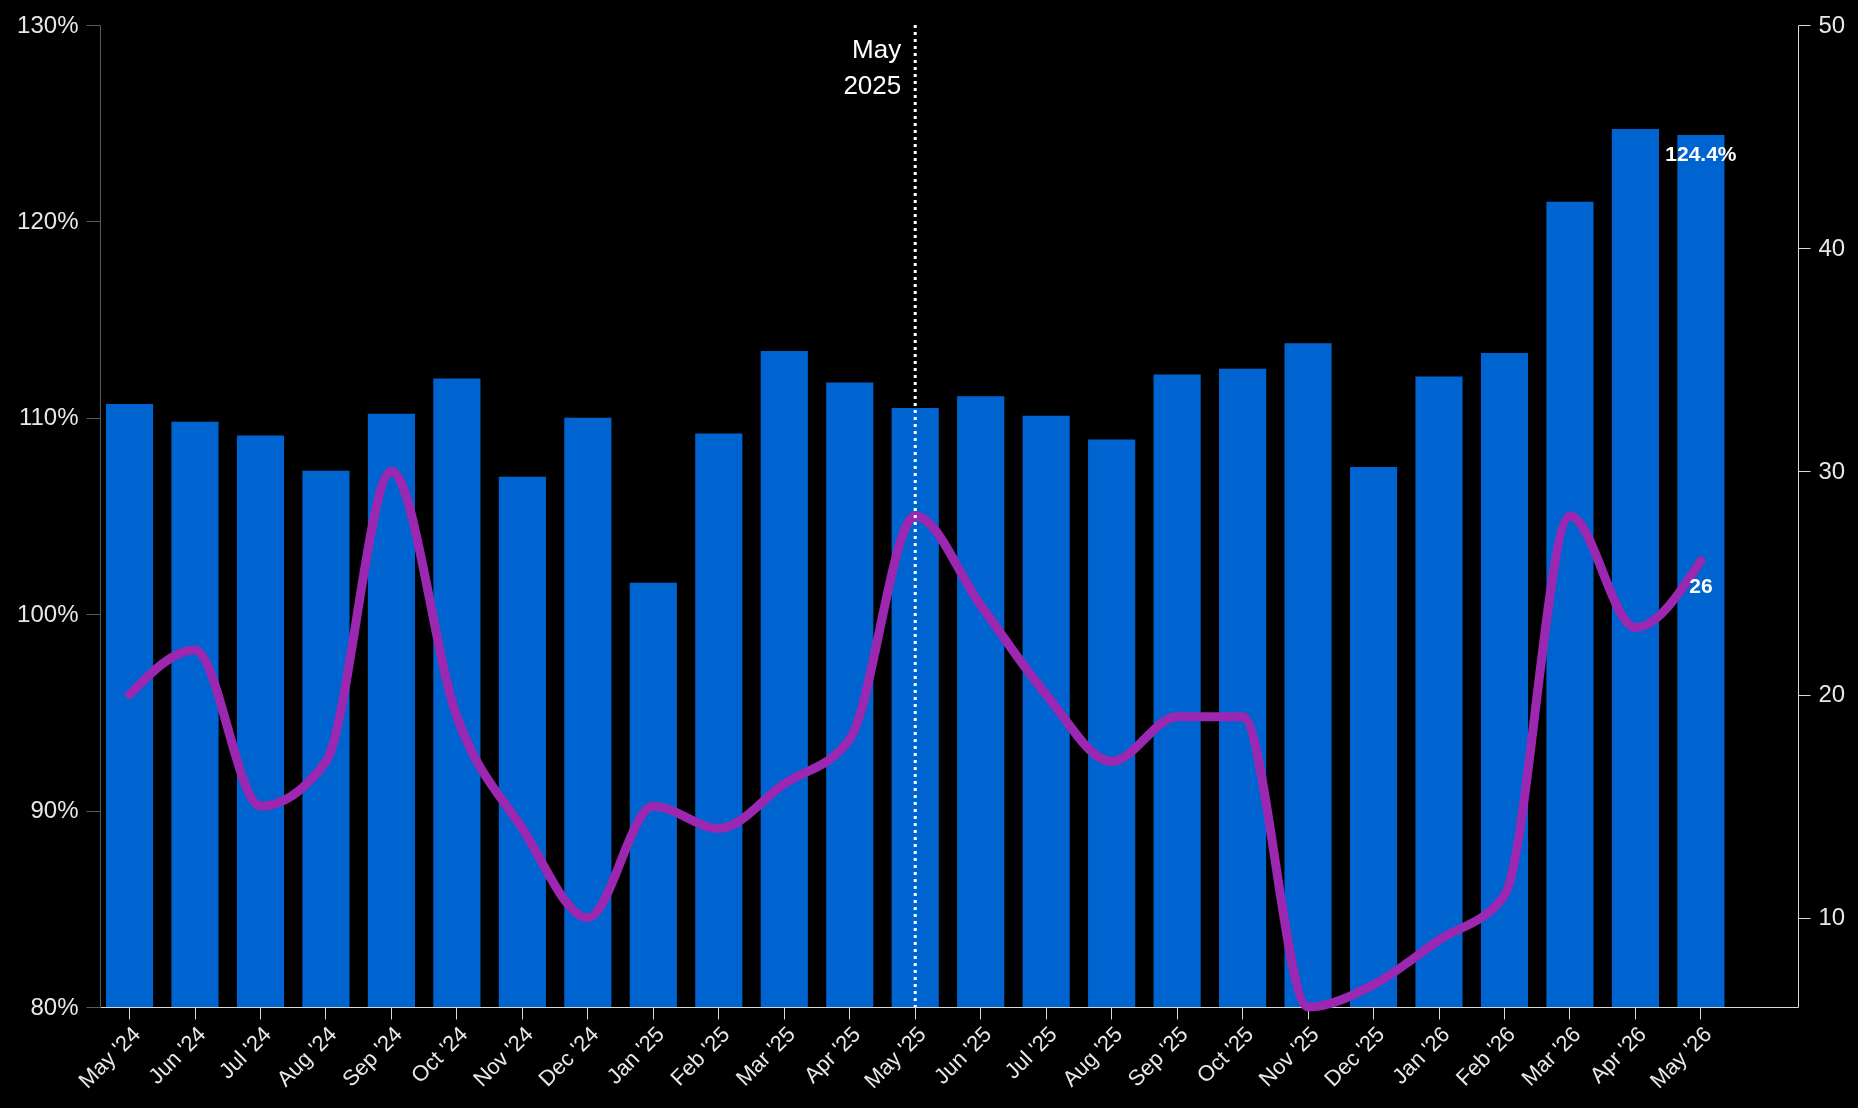 Image resolution: width=1858 pixels, height=1108 pixels. What do you see at coordinates (48, 613) in the screenshot?
I see `y-tick-label: 100%` at bounding box center [48, 613].